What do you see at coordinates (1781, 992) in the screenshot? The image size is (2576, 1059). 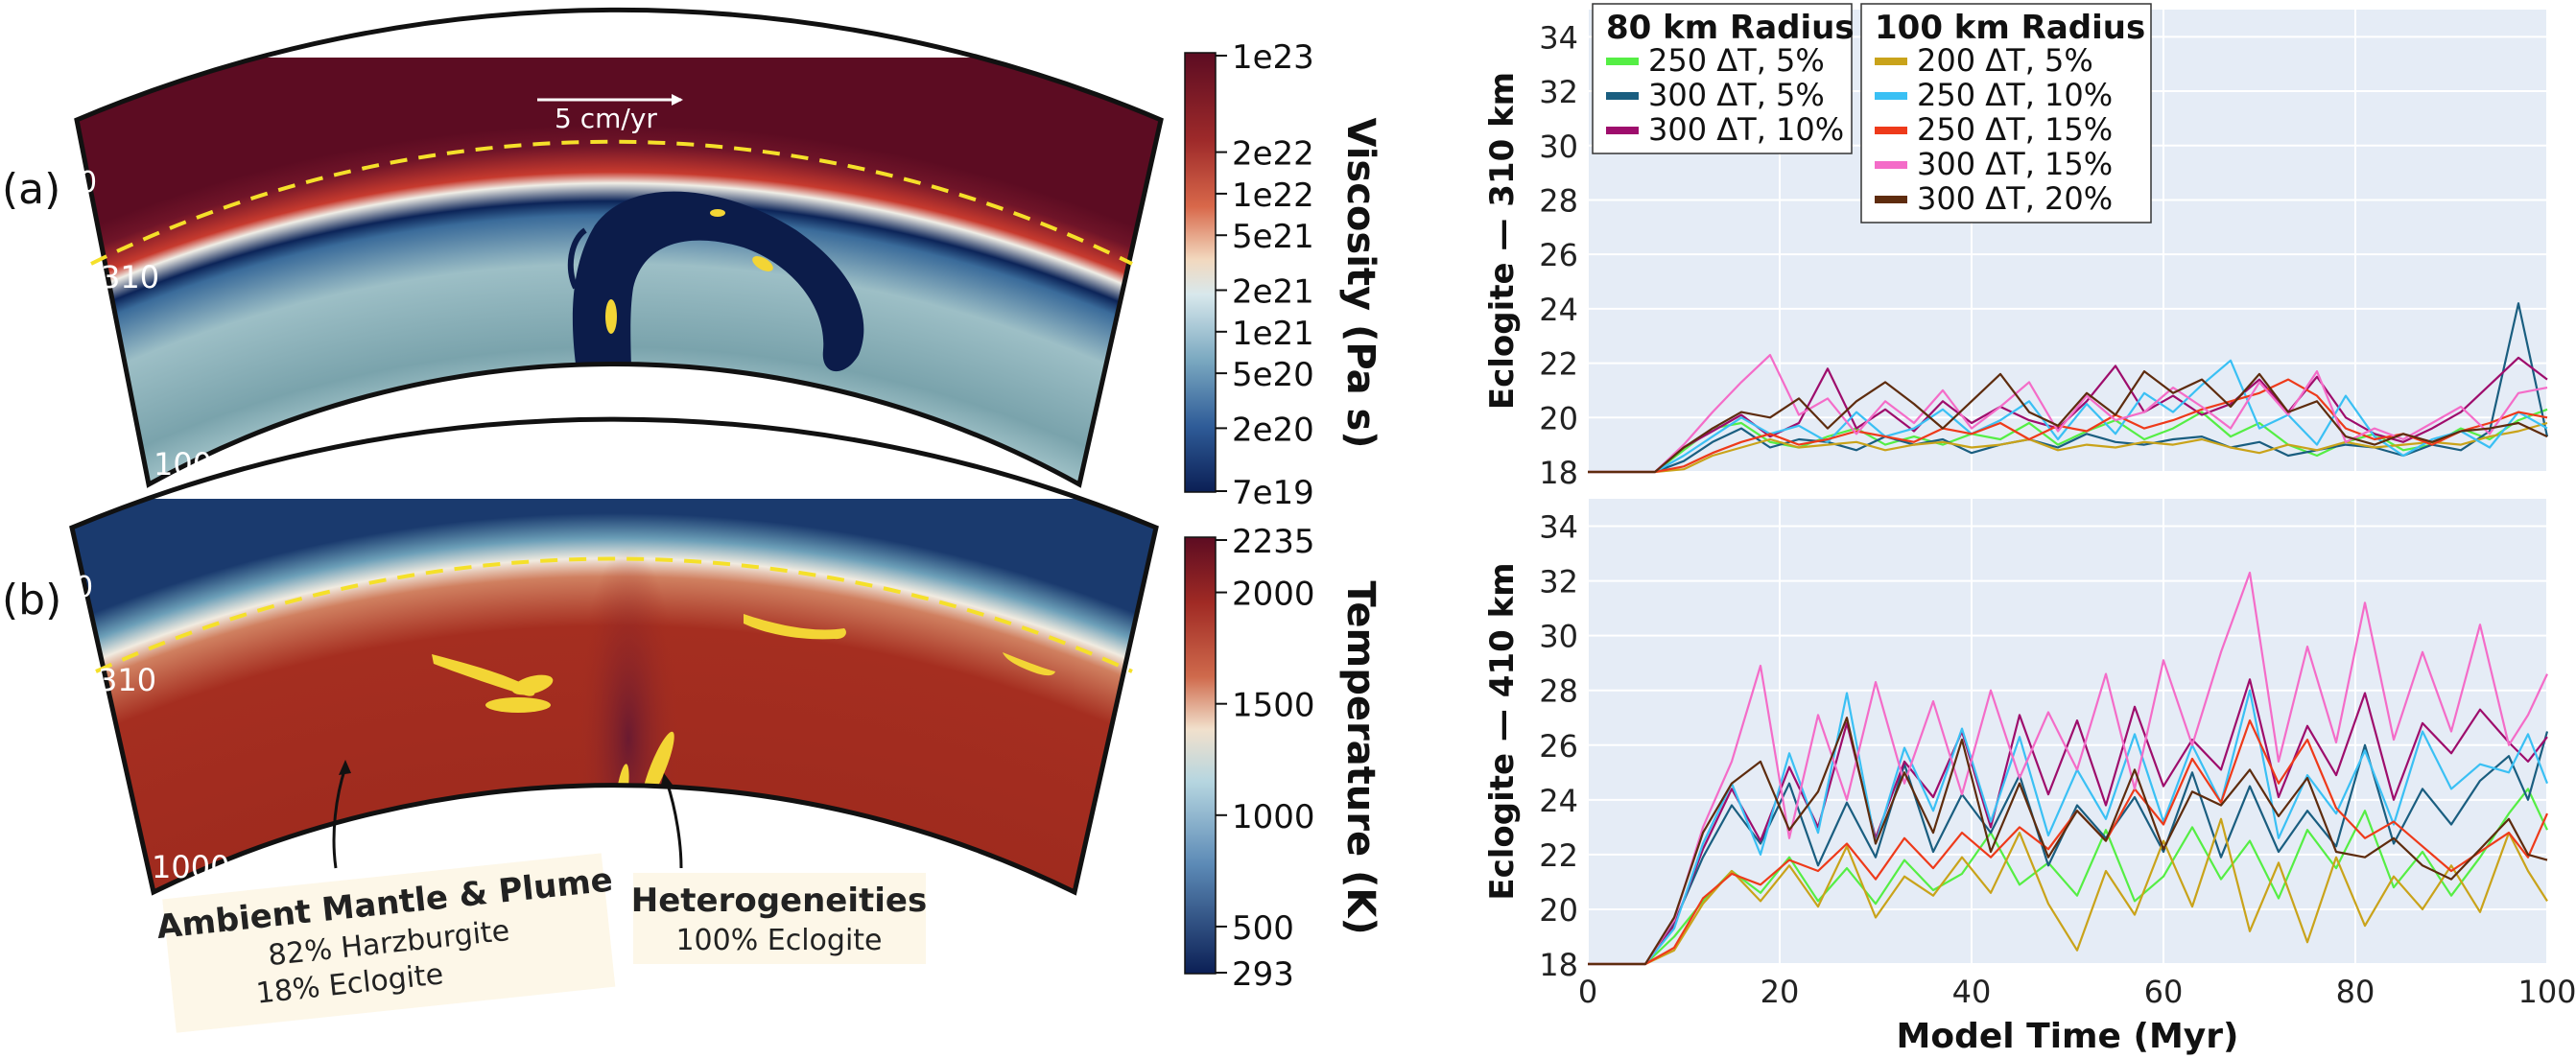 I see `x-tick-label: 20` at bounding box center [1781, 992].